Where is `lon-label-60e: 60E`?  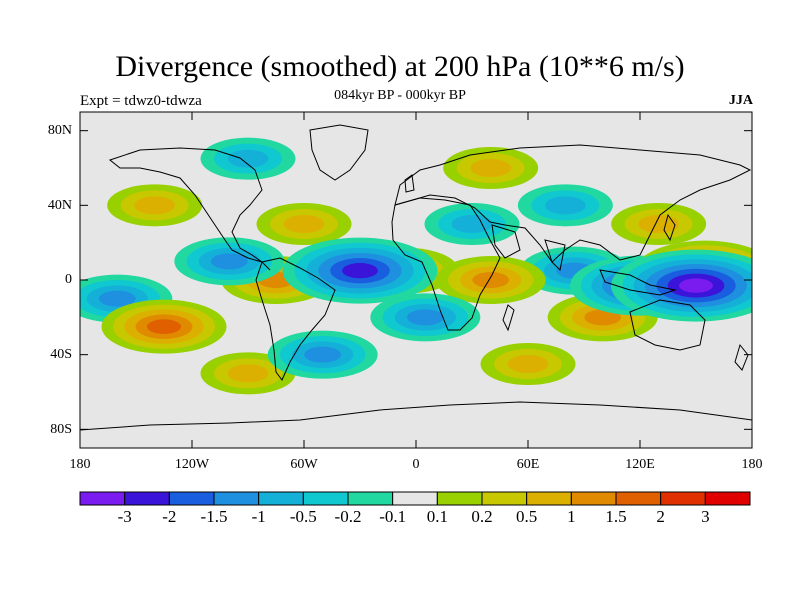
lon-label-60e: 60E is located at coordinates (528, 464).